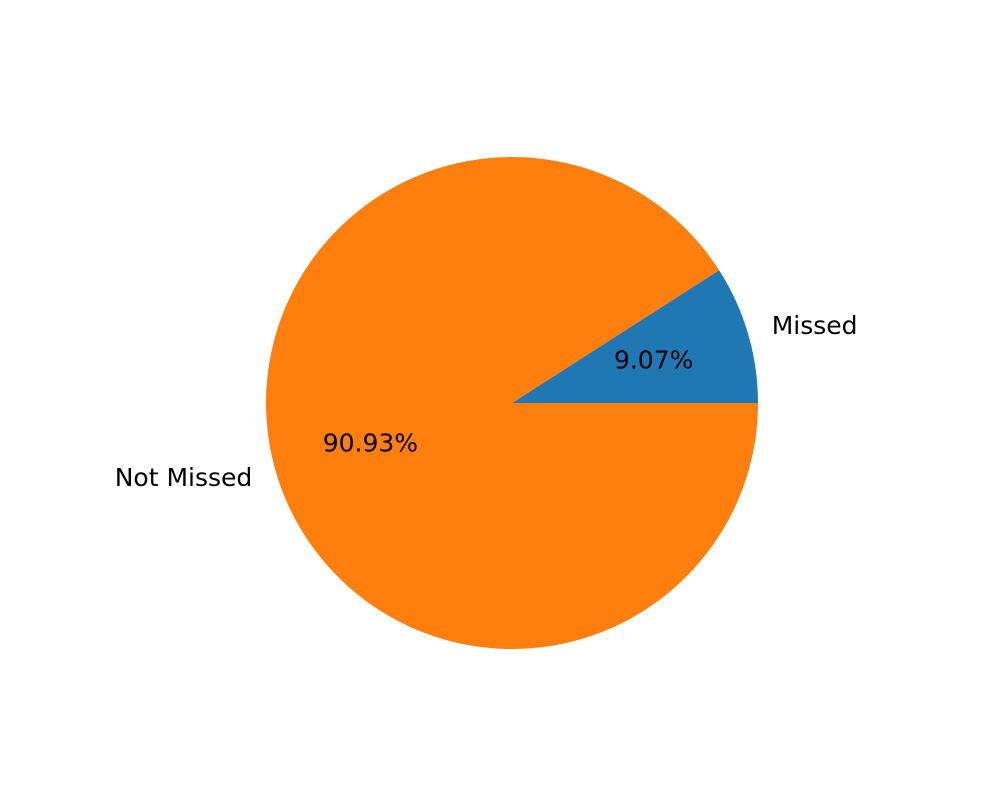 Image resolution: width=1000 pixels, height=800 pixels. Describe the element at coordinates (635, 336) in the screenshot. I see `pie-slice-missed` at that location.